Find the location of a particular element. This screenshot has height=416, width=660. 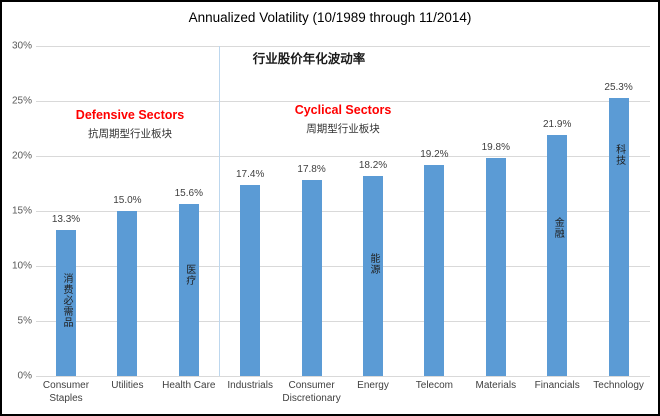

x-axis-category-label: Materials is located at coordinates (496, 385).